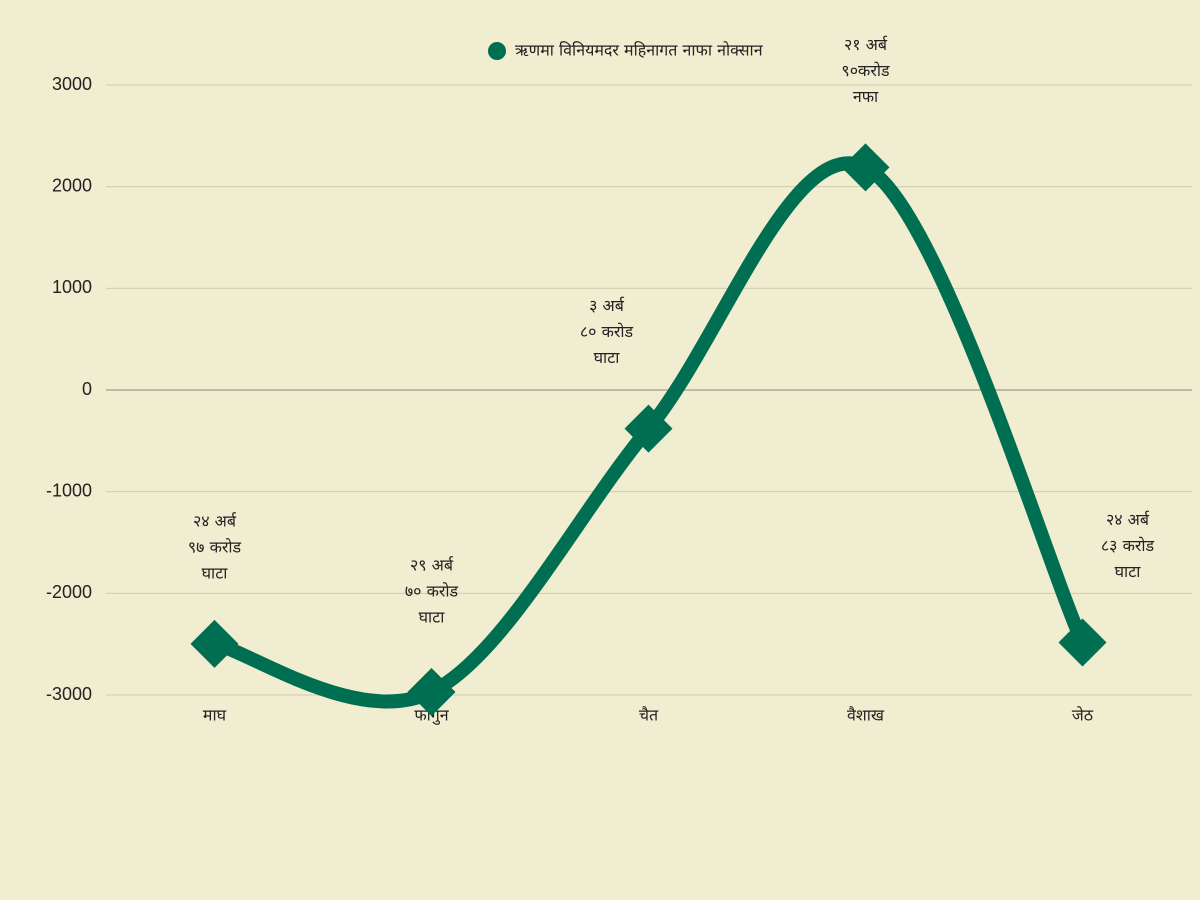 The height and width of the screenshot is (900, 1200). I want to click on value-label: २९ अर्ब, so click(432, 564).